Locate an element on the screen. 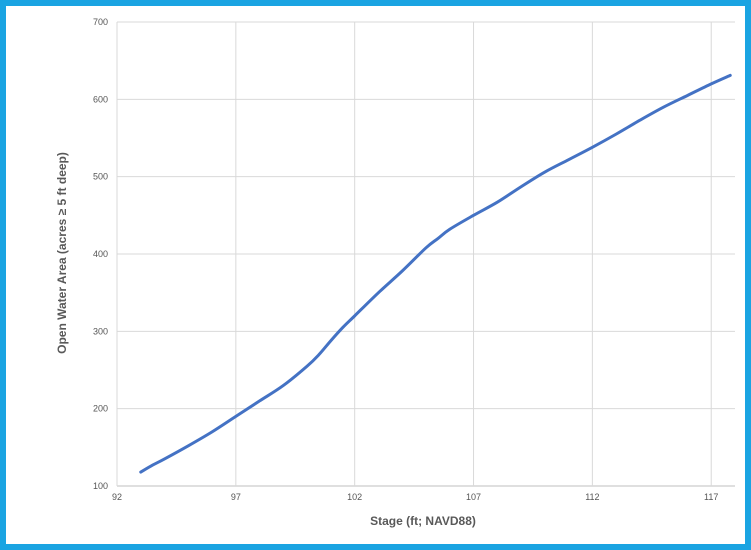 The width and height of the screenshot is (751, 550). y-axis-title: Open Water Area (acres ≥ 5 ft deep) is located at coordinates (62, 253).